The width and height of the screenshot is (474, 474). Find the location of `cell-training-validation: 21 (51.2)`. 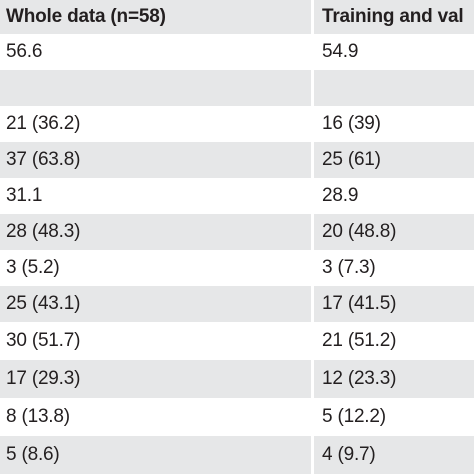

cell-training-validation: 21 (51.2) is located at coordinates (359, 340).